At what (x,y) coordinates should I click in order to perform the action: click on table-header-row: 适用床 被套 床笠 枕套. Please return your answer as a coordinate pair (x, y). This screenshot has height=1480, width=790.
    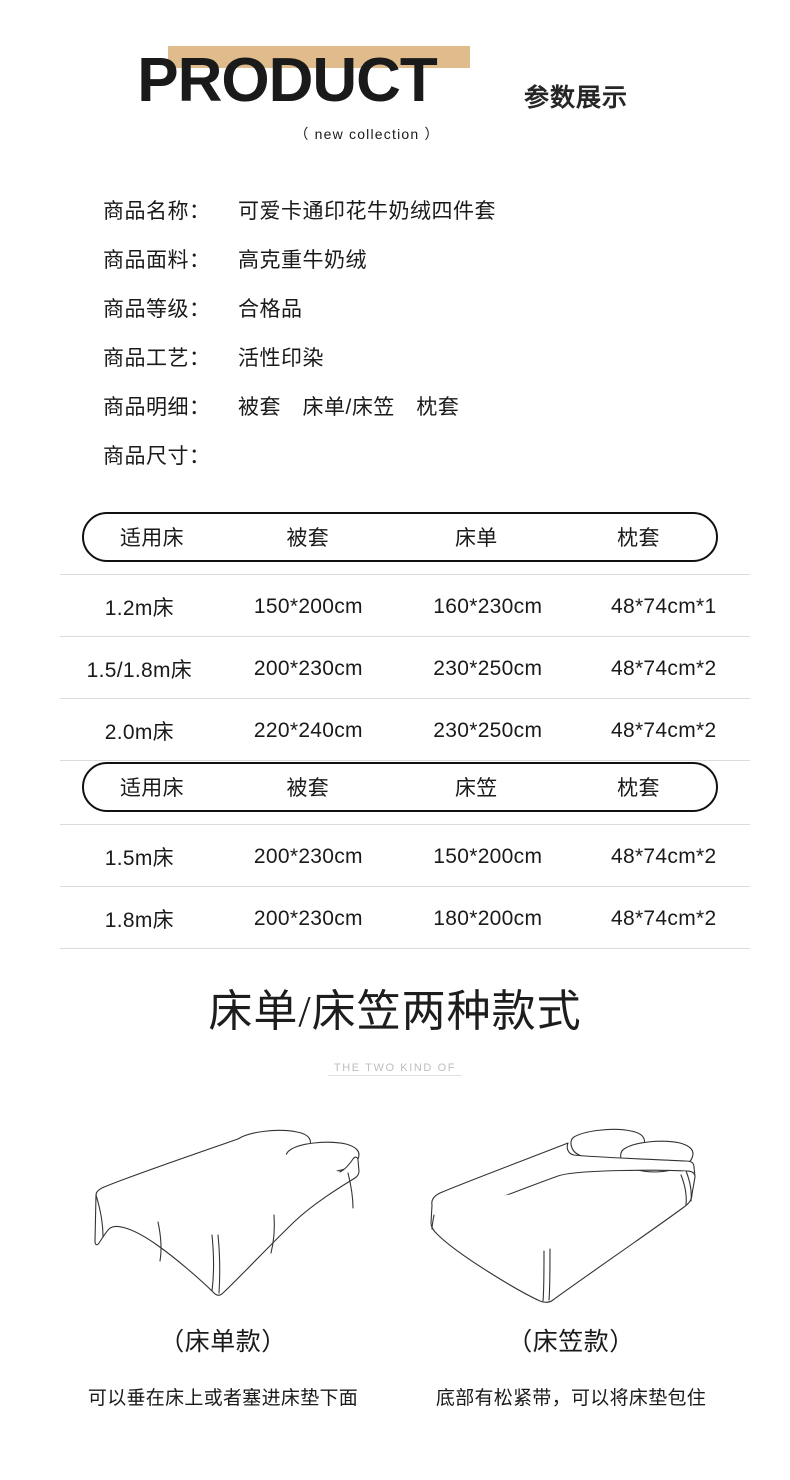
    Looking at the image, I should click on (400, 787).